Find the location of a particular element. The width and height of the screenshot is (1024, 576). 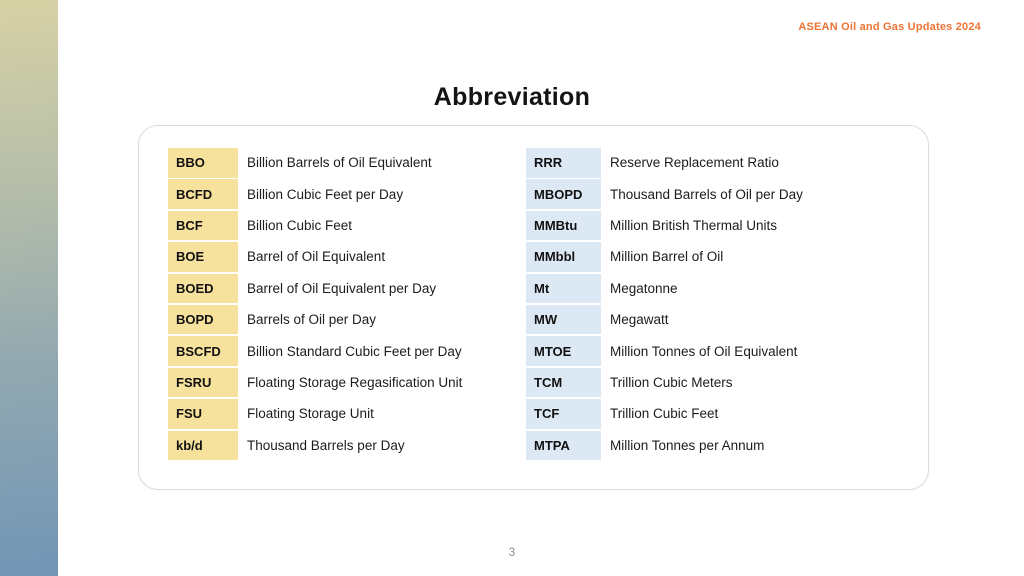

page-number: 3 is located at coordinates (512, 553).